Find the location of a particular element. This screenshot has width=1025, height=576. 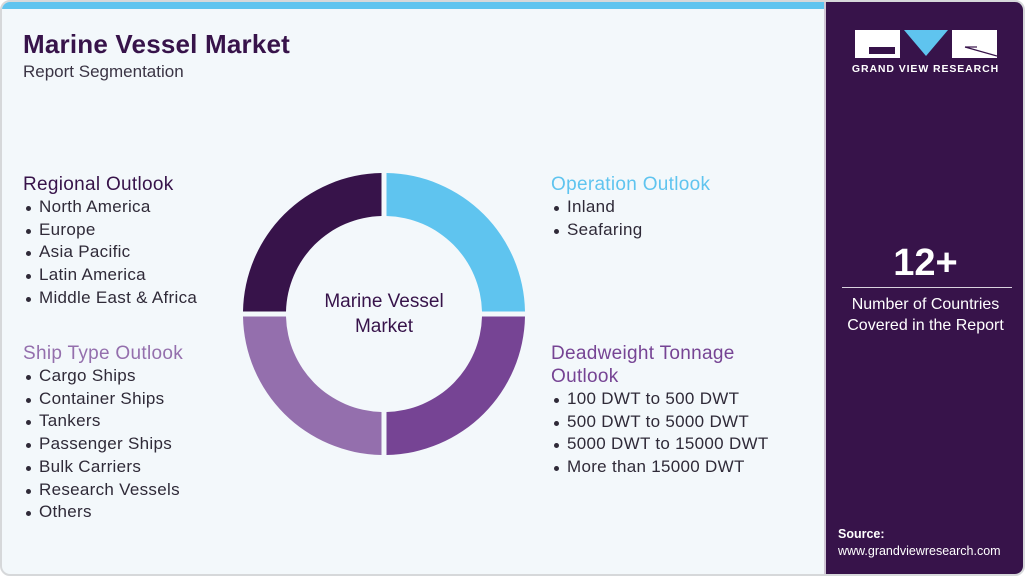

list-item: Middle East & Africa is located at coordinates (110, 298).